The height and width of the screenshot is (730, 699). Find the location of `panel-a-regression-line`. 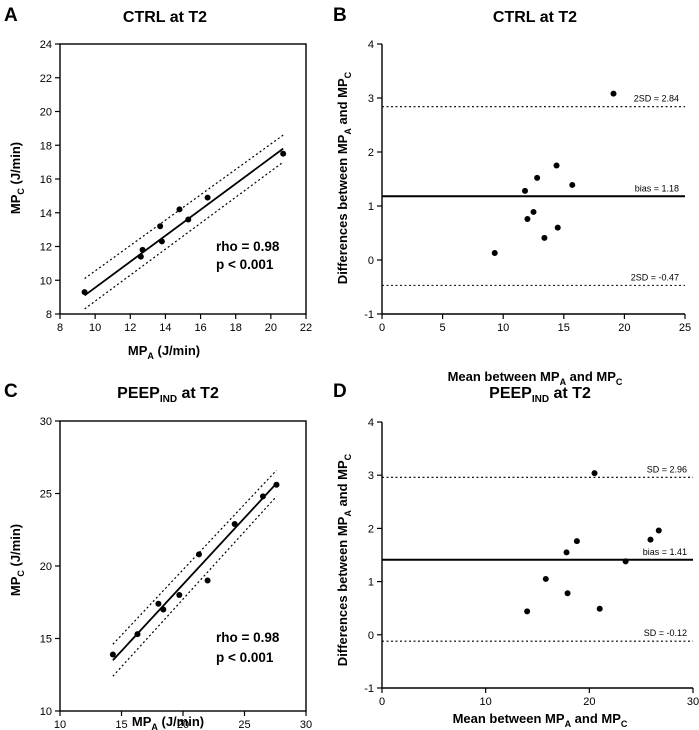

panel-a-regression-line is located at coordinates (184, 222).